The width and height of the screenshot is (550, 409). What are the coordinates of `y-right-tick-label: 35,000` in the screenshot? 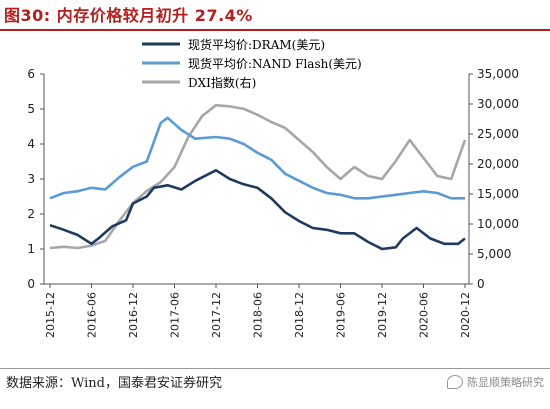 It's located at (498, 74).